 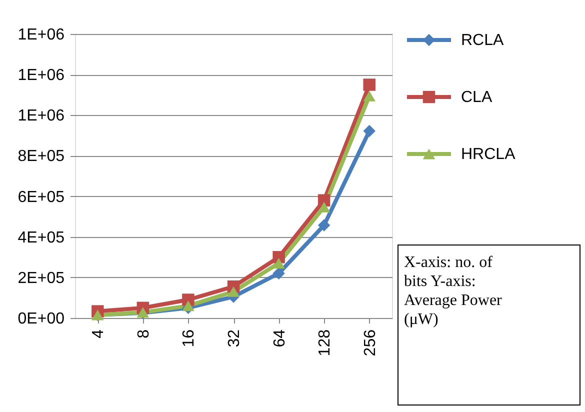 I want to click on x-tick-label: 64, so click(x=279, y=338).